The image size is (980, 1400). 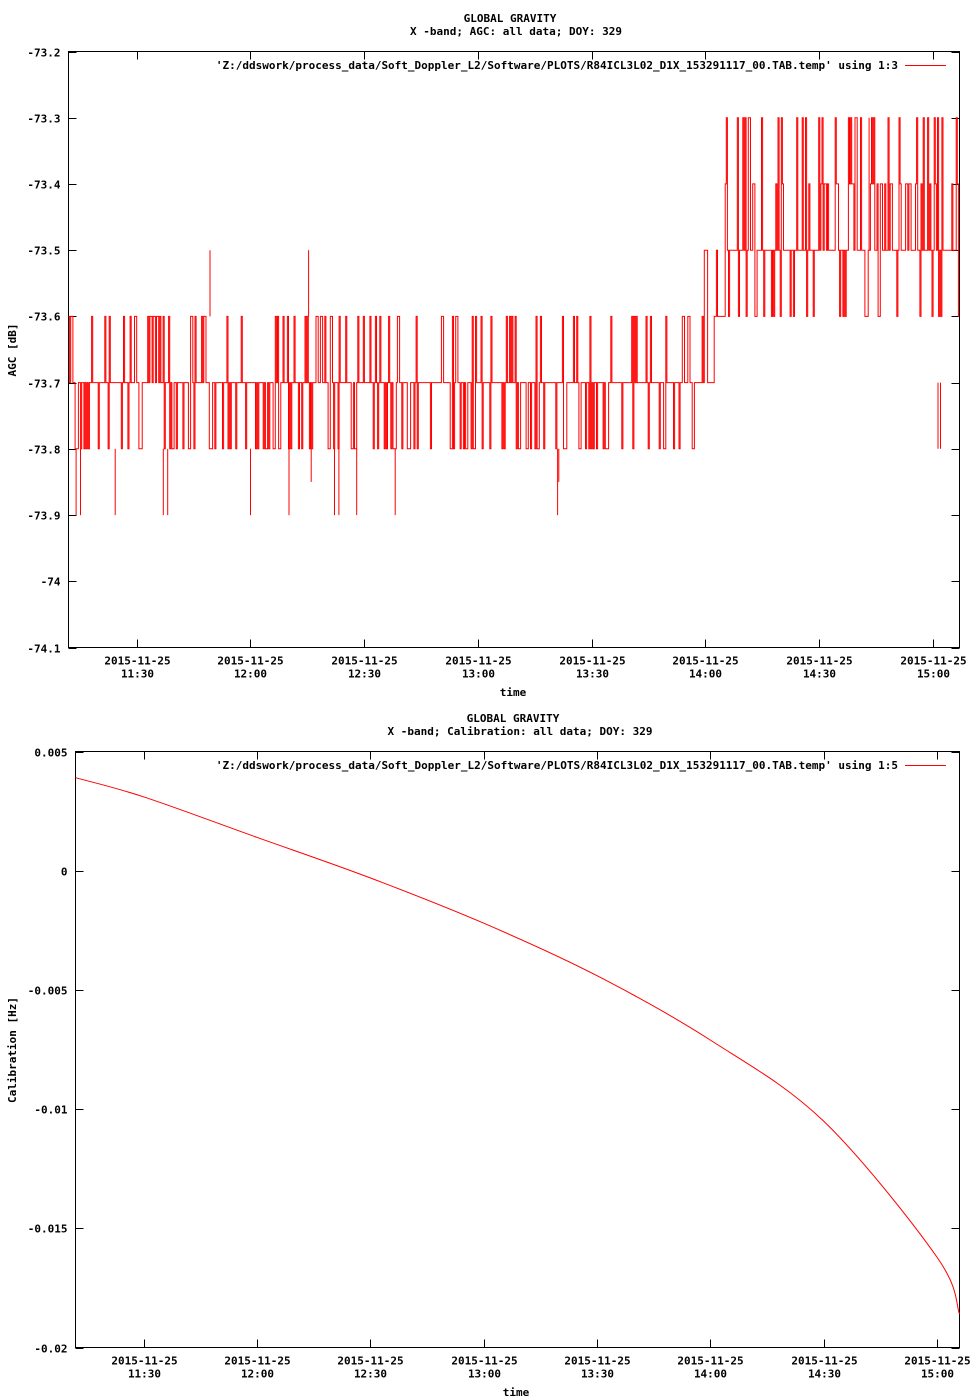 I want to click on chart1-y-axis-label: AGC [dB], so click(x=12, y=350).